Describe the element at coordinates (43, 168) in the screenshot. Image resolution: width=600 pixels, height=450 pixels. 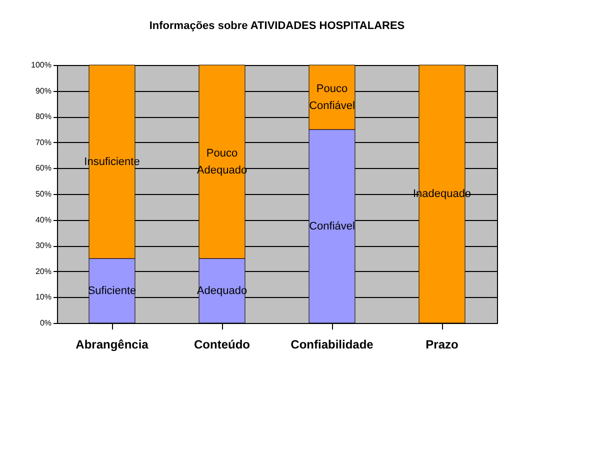
I see `y-tick-label: 60%` at that location.